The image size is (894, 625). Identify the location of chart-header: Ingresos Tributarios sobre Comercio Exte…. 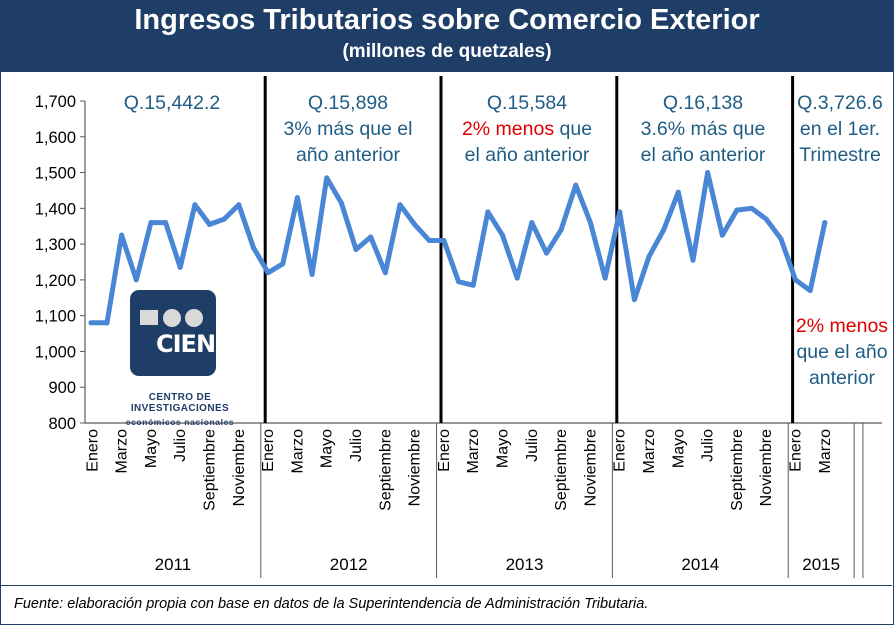
(447, 36).